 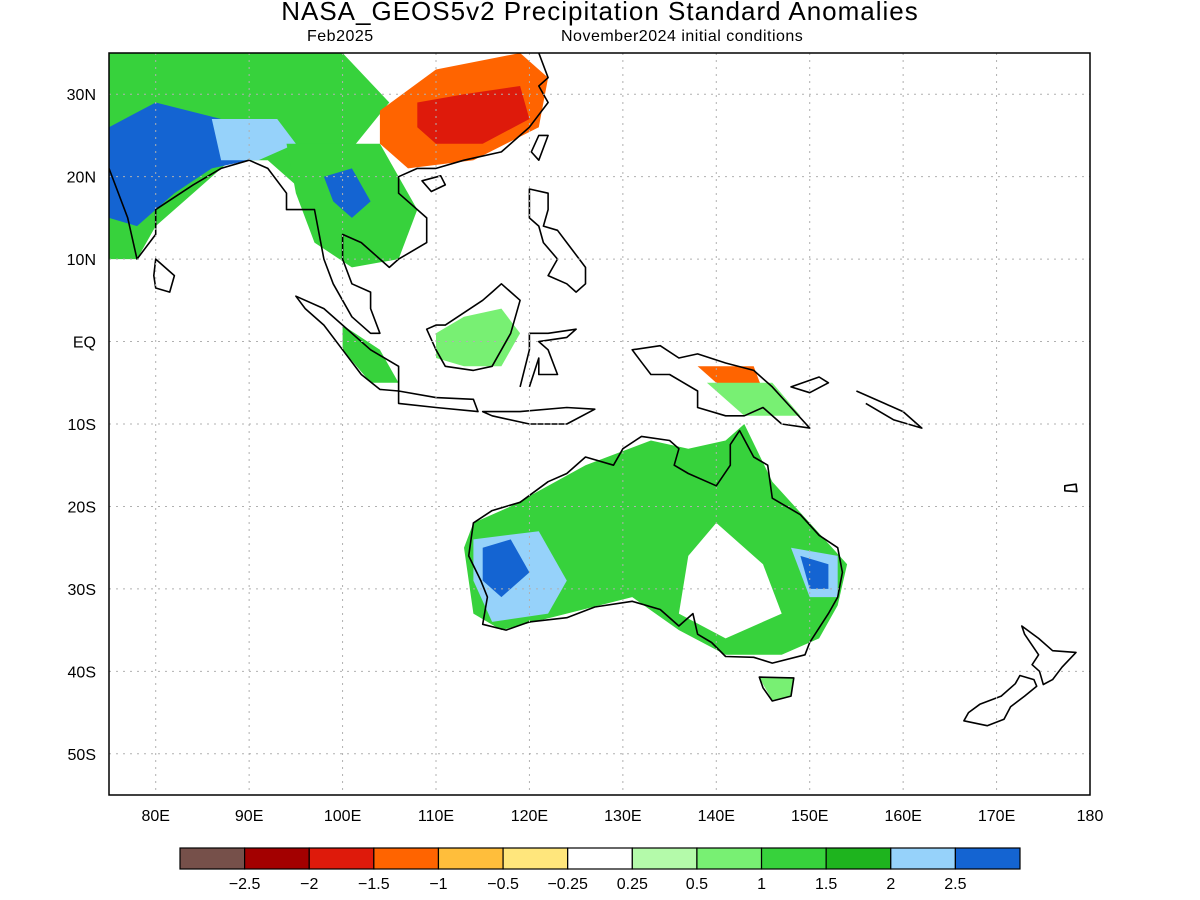 What do you see at coordinates (164, 275) in the screenshot?
I see `coast-sri-lanka` at bounding box center [164, 275].